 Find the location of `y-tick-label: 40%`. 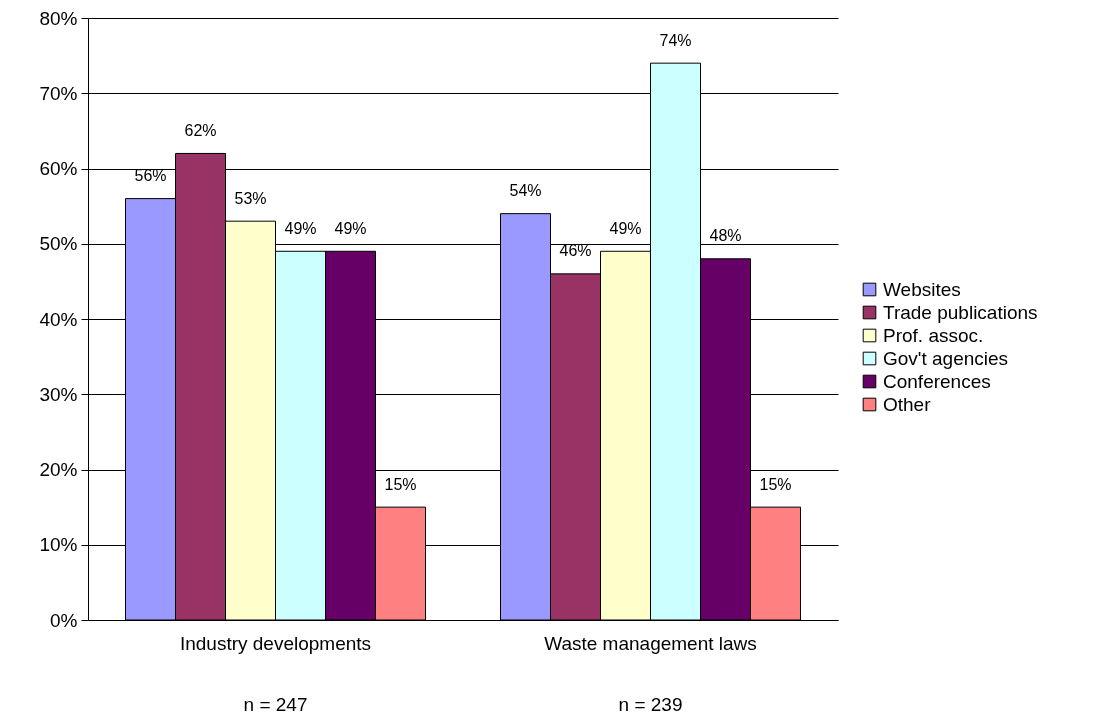

y-tick-label: 40% is located at coordinates (58, 319).